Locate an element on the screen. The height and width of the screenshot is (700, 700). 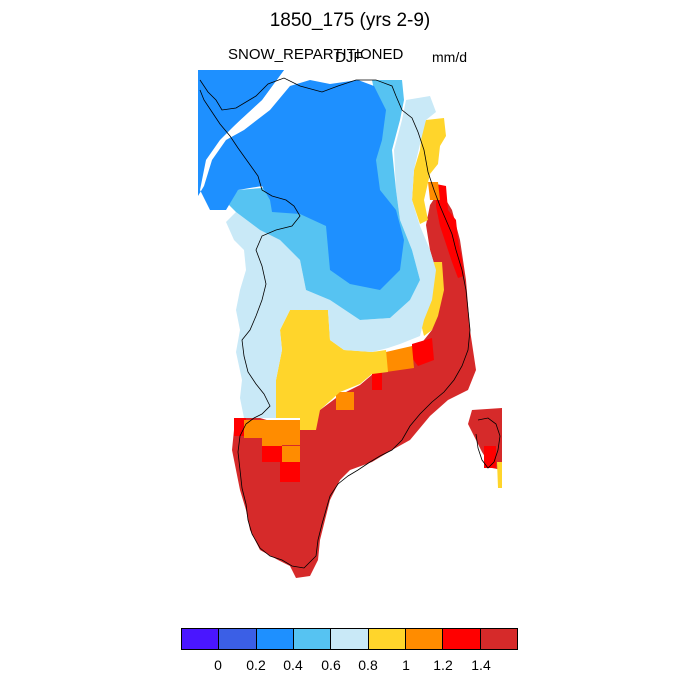
region-dark-blue-west is located at coordinates (241, 116).